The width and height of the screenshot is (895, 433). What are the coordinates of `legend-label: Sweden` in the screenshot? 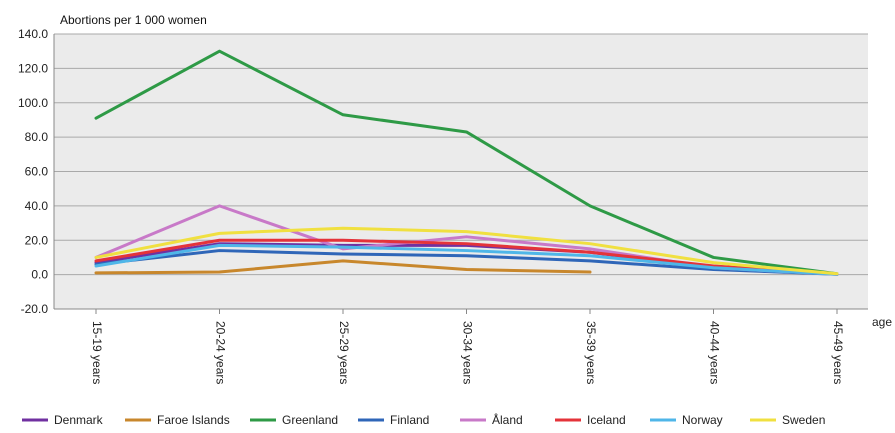 It's located at (803, 420).